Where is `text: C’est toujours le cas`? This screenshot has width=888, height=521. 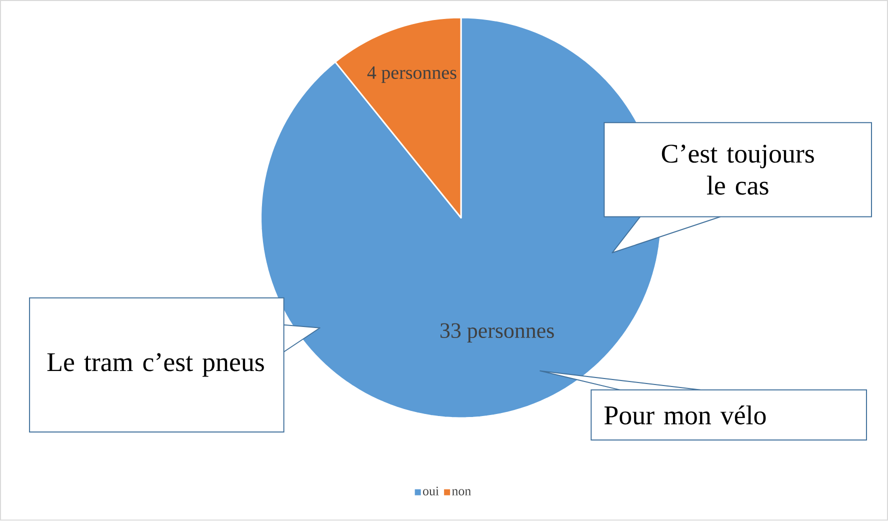
text: C’est toujours le cas is located at coordinates (738, 169).